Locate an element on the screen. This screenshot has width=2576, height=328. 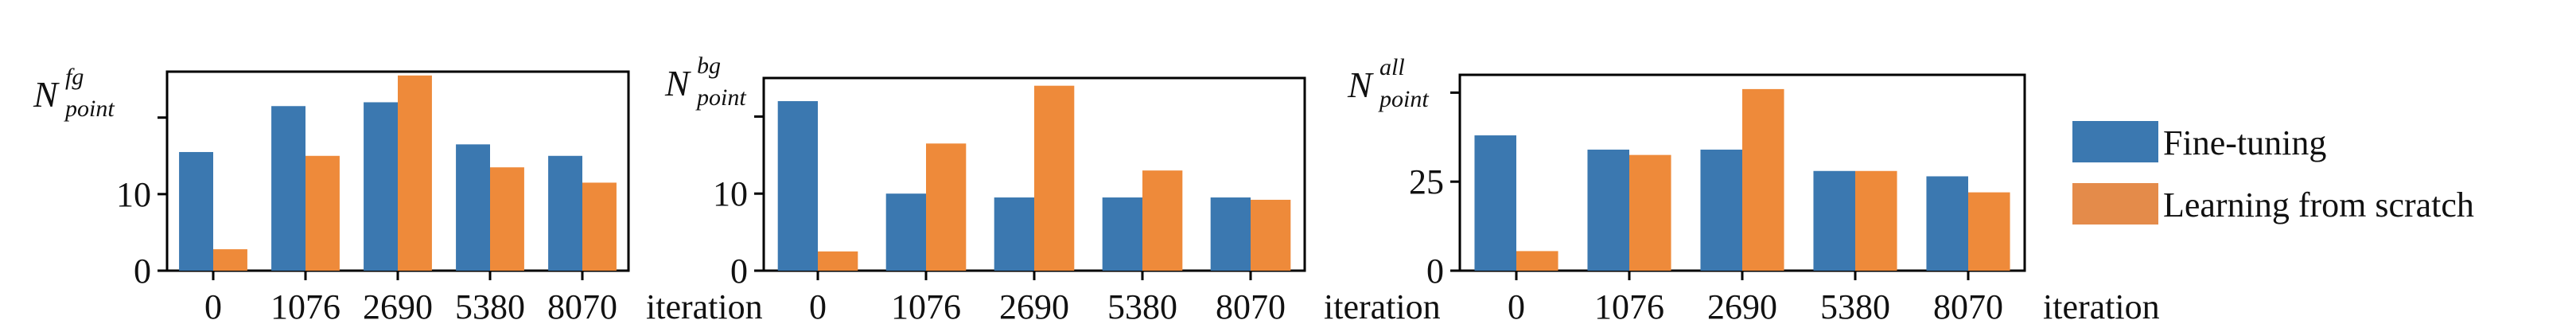
legend-label-scratch: Learning from scratch is located at coordinates (2319, 205).